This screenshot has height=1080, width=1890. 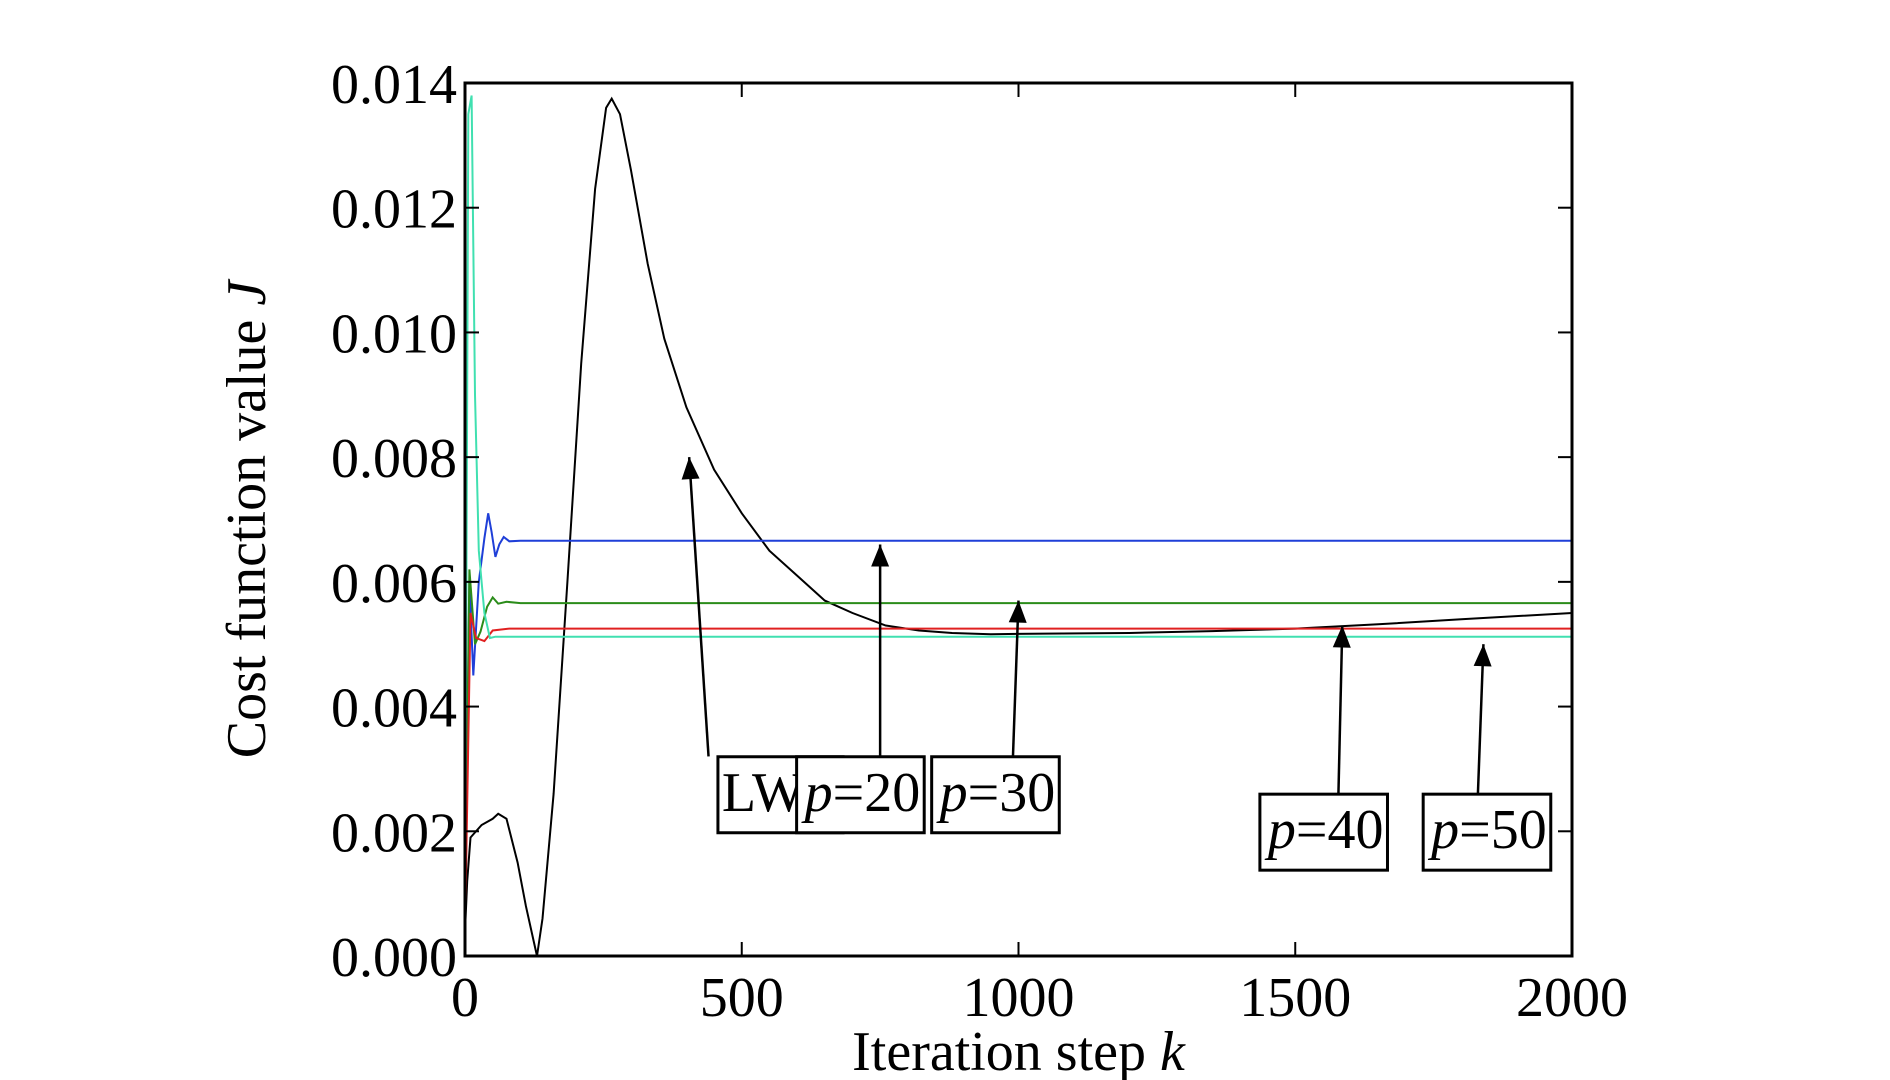 I want to click on y-tick-label: 0.004, so click(x=394, y=709).